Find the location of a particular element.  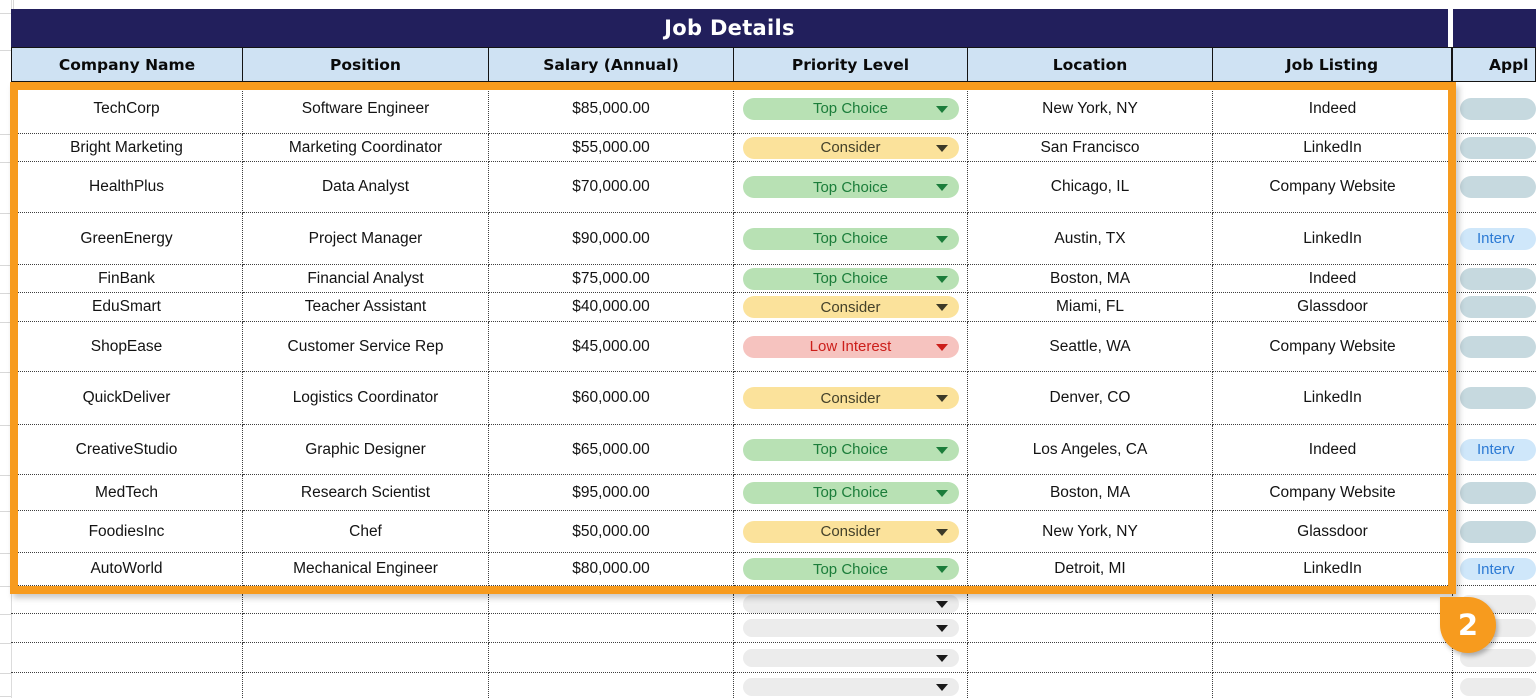

cell-location: Seattle, WA is located at coordinates (1090, 347).